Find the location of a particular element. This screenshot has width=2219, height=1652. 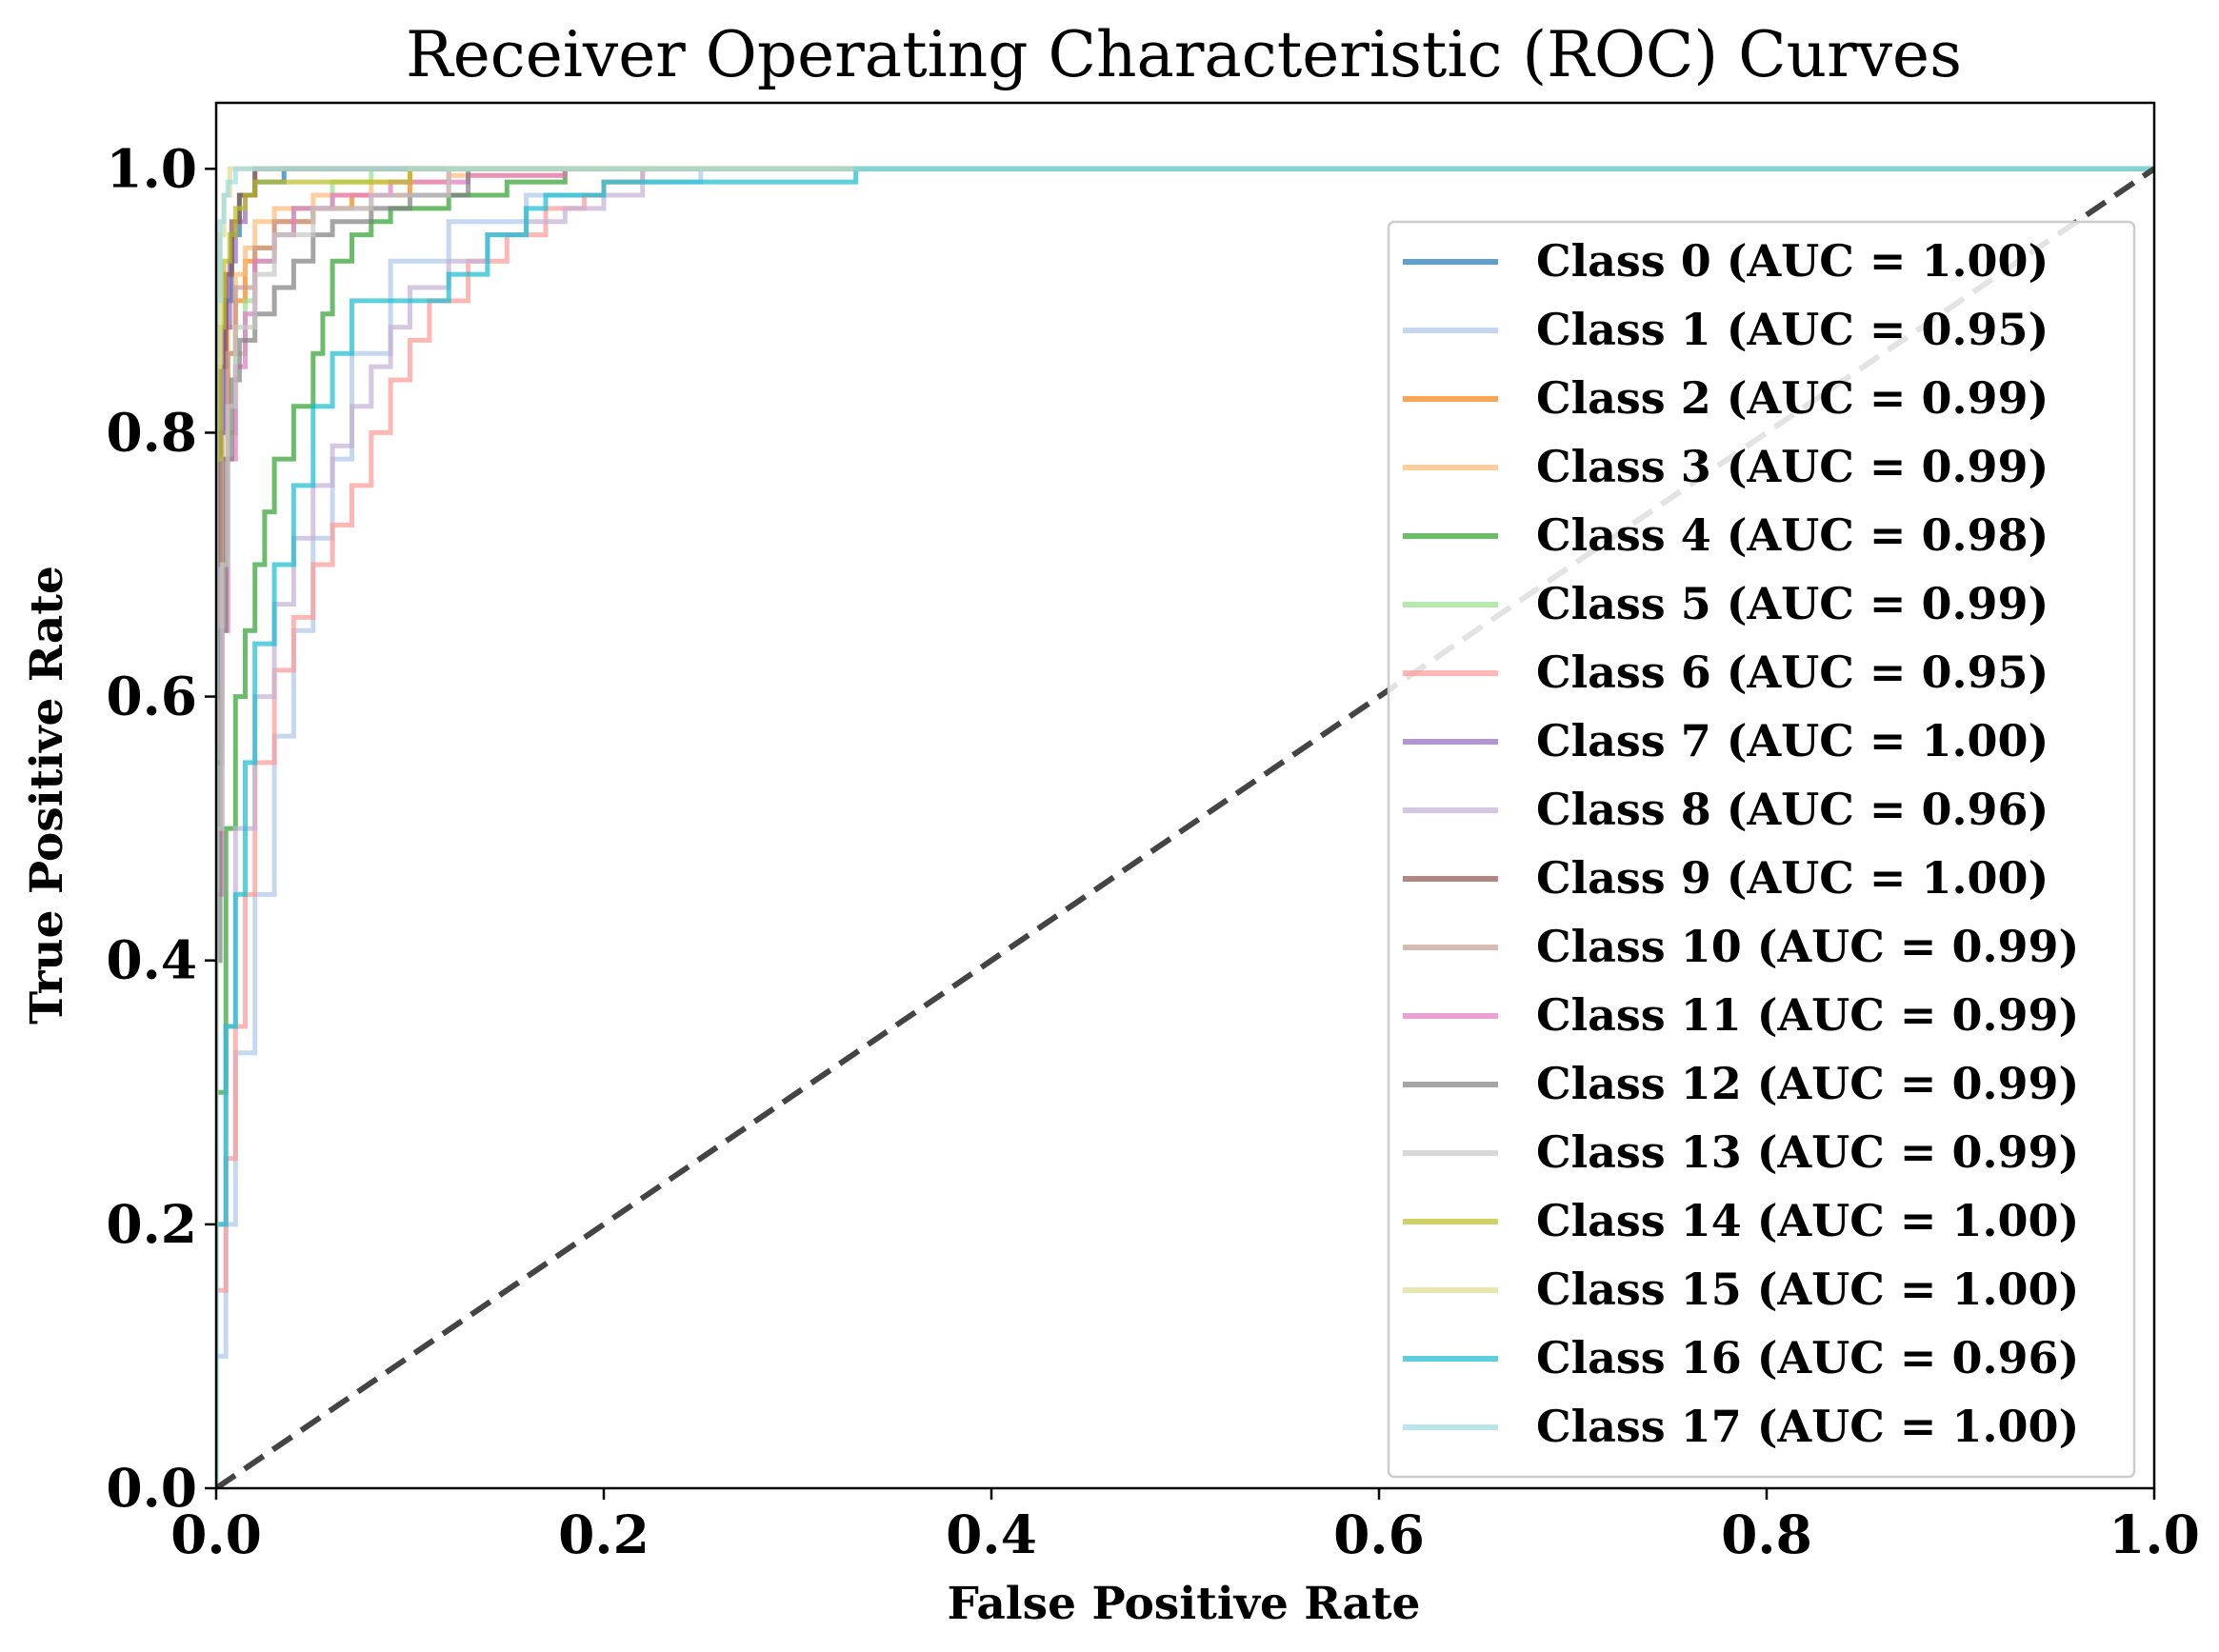

legend-label: Class 14 (AUC = 1.00) is located at coordinates (1807, 1221).